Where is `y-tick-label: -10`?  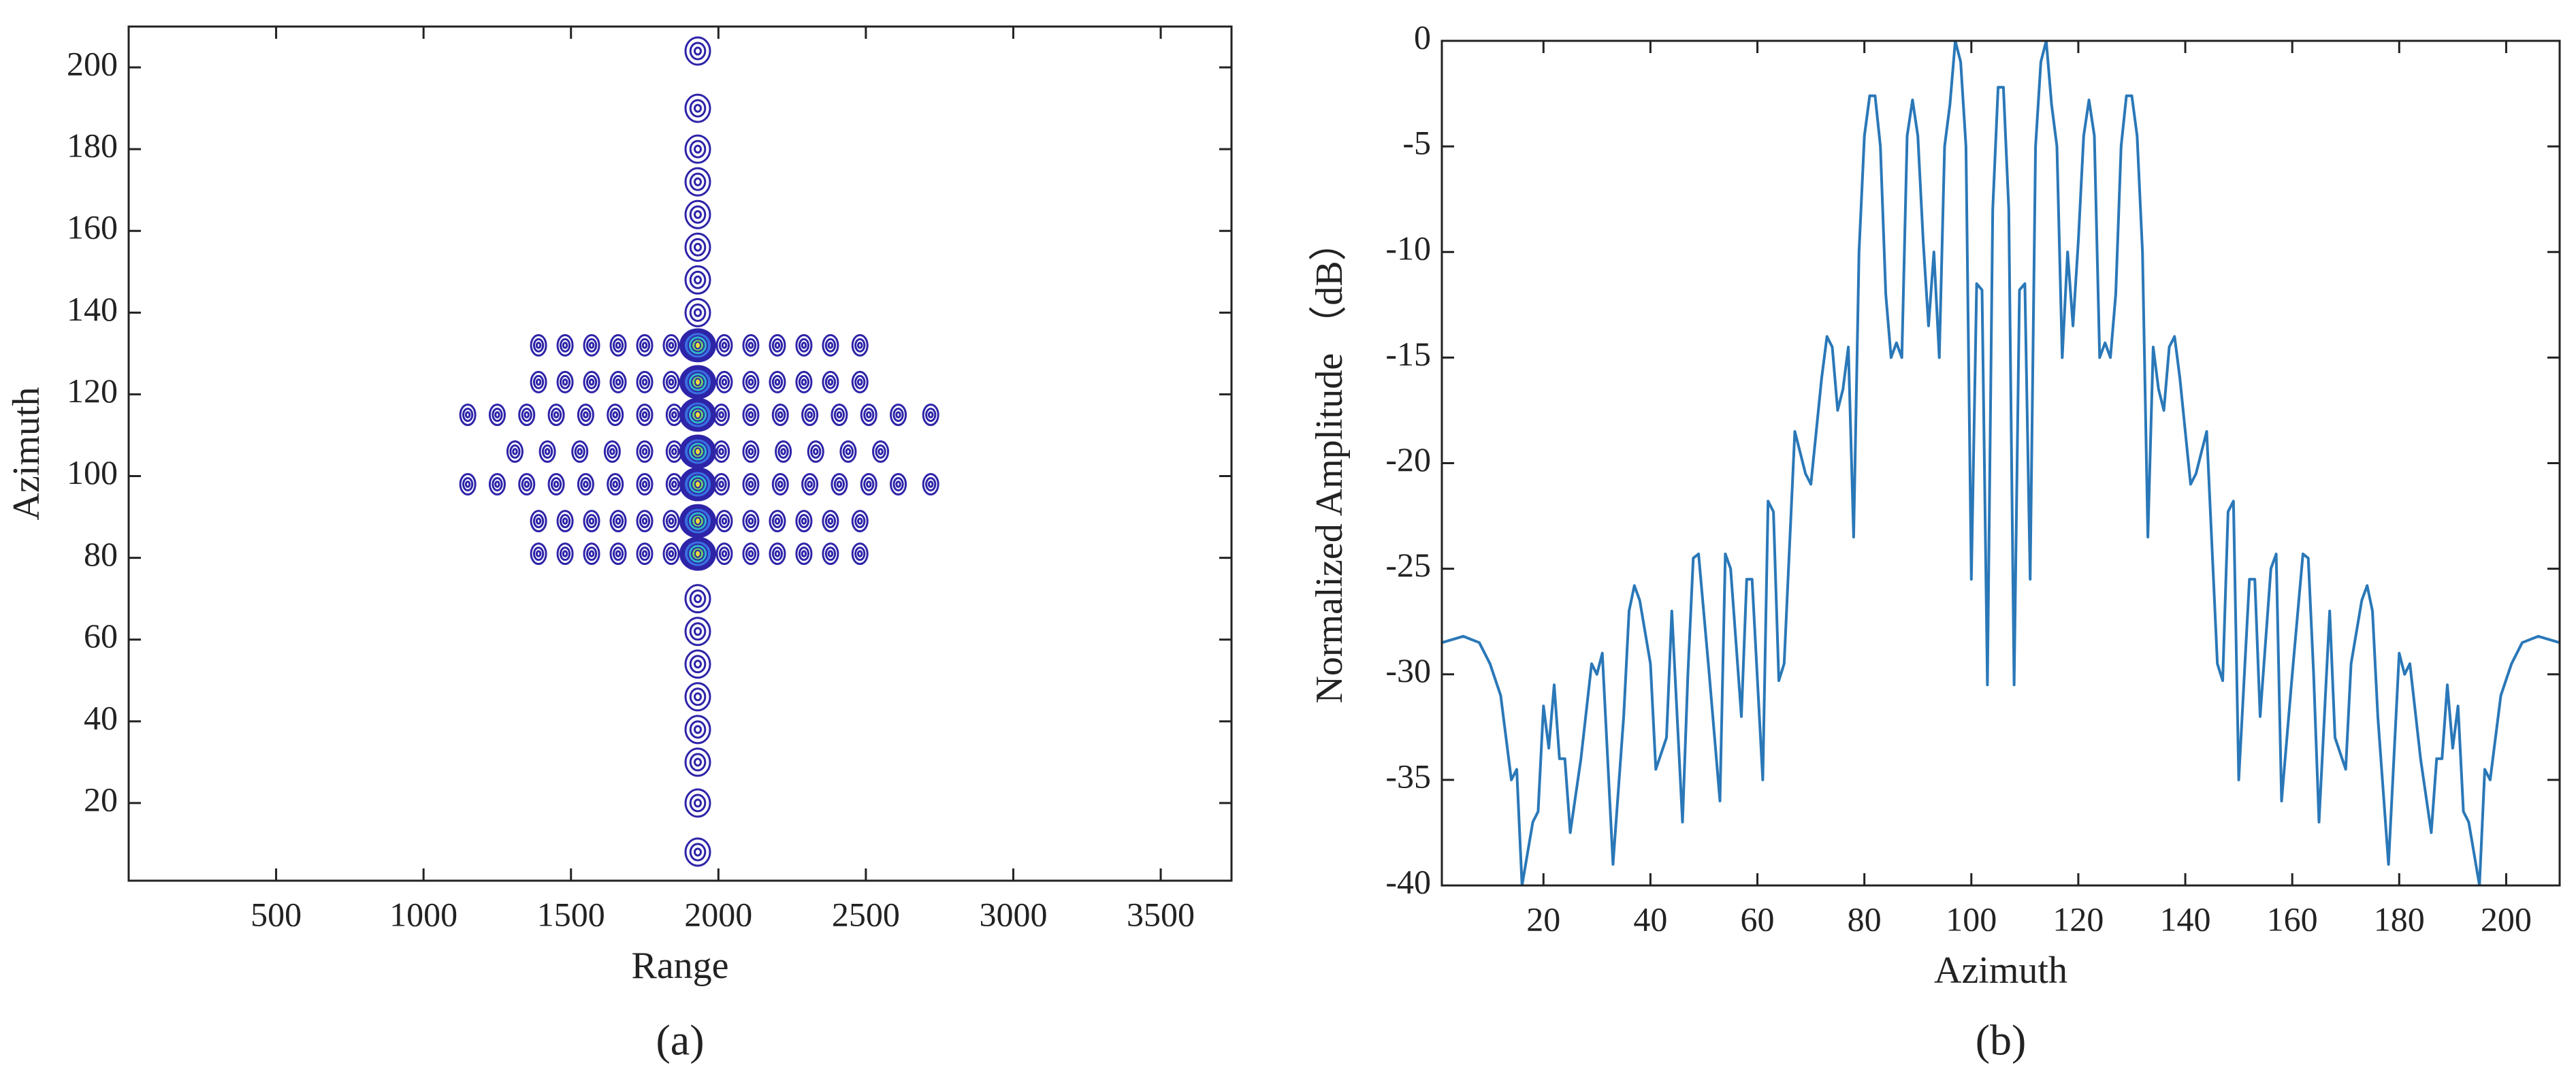 y-tick-label: -10 is located at coordinates (1408, 248).